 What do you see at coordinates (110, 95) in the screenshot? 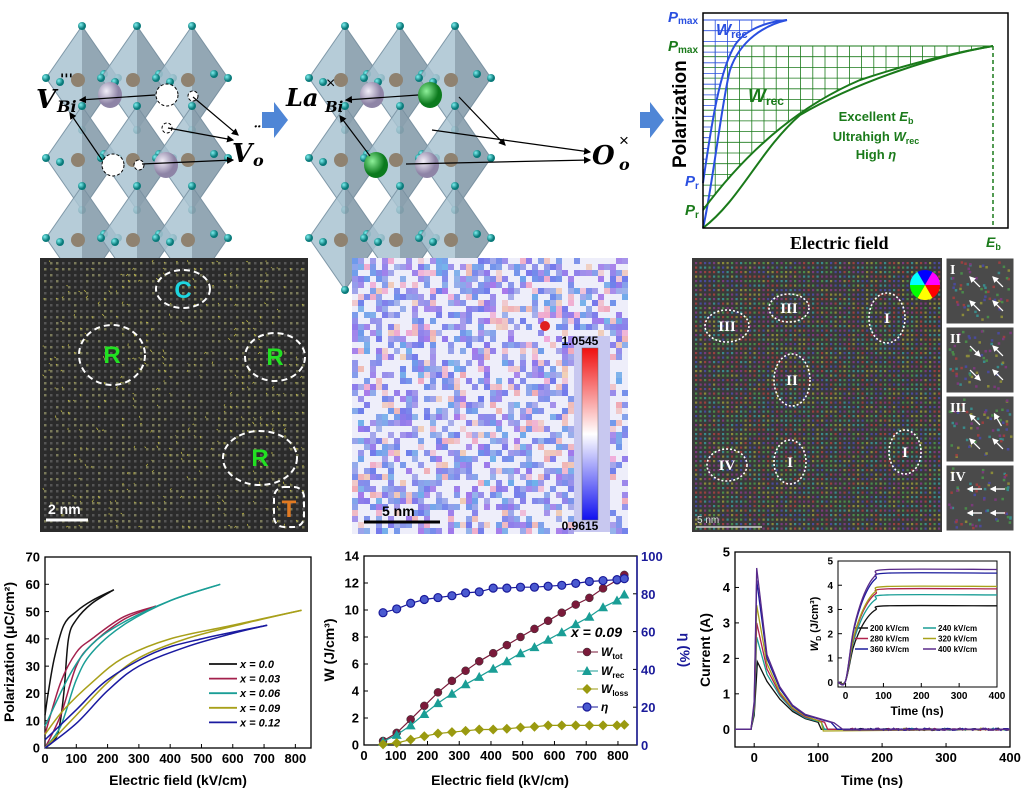
I see `bi-atom` at bounding box center [110, 95].